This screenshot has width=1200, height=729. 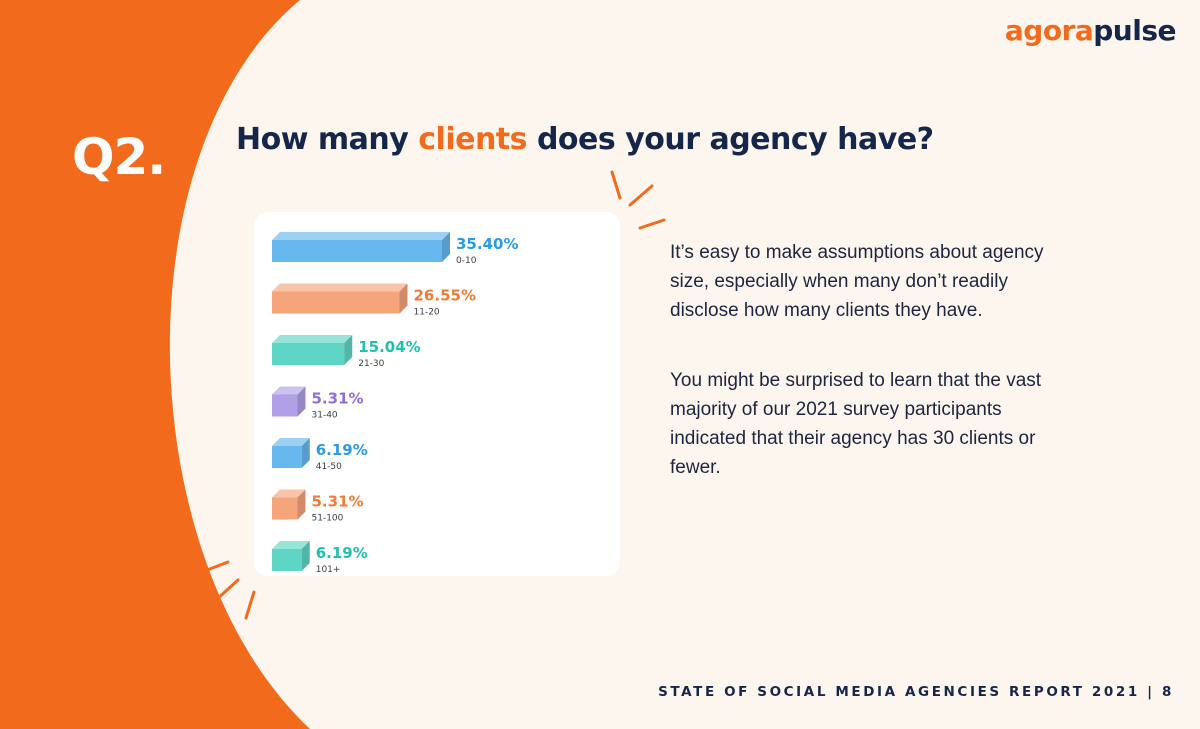 I want to click on bar-51-100: 5.31% 51-100, so click(x=318, y=506).